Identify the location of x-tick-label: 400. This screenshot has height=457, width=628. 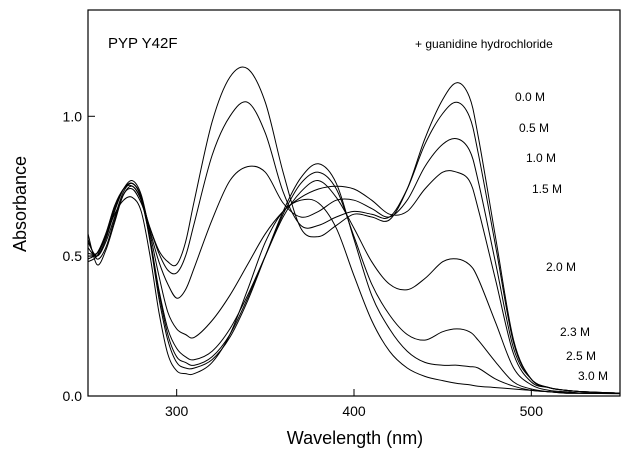
(354, 411).